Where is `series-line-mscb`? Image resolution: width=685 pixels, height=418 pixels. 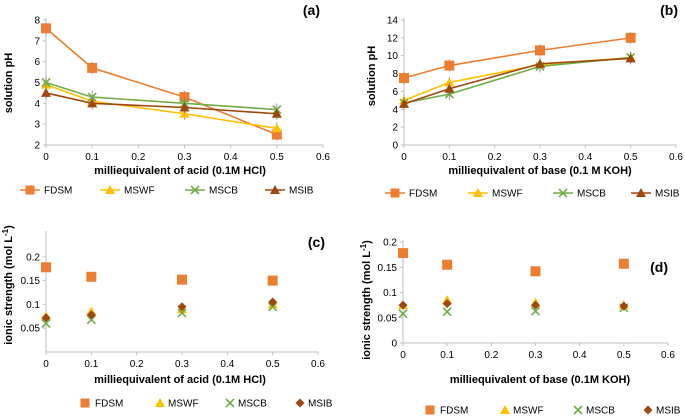 series-line-mscb is located at coordinates (161, 96).